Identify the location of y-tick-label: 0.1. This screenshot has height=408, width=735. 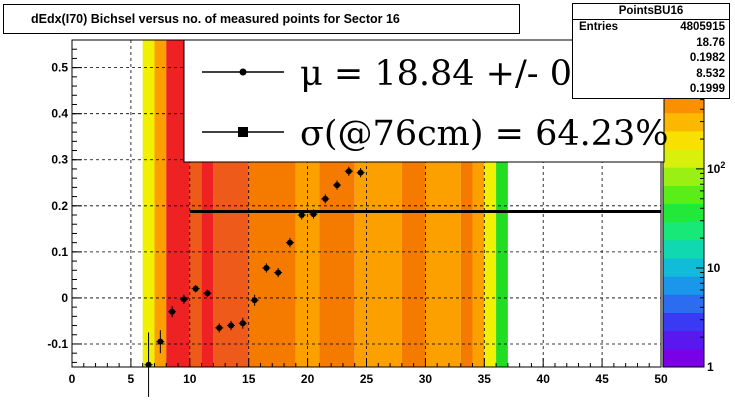
(59, 252).